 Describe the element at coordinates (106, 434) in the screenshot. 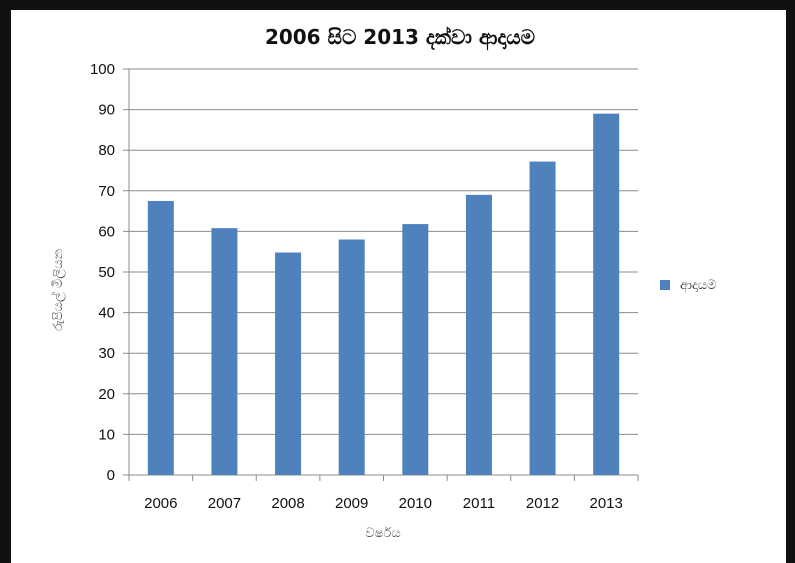

I see `y-tick-label: 10` at that location.